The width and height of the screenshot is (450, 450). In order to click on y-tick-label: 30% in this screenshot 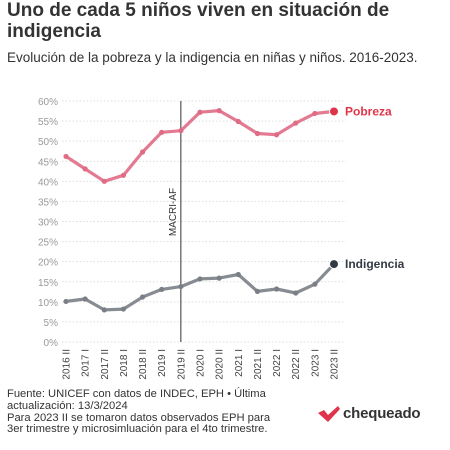, I will do `click(48, 223)`.